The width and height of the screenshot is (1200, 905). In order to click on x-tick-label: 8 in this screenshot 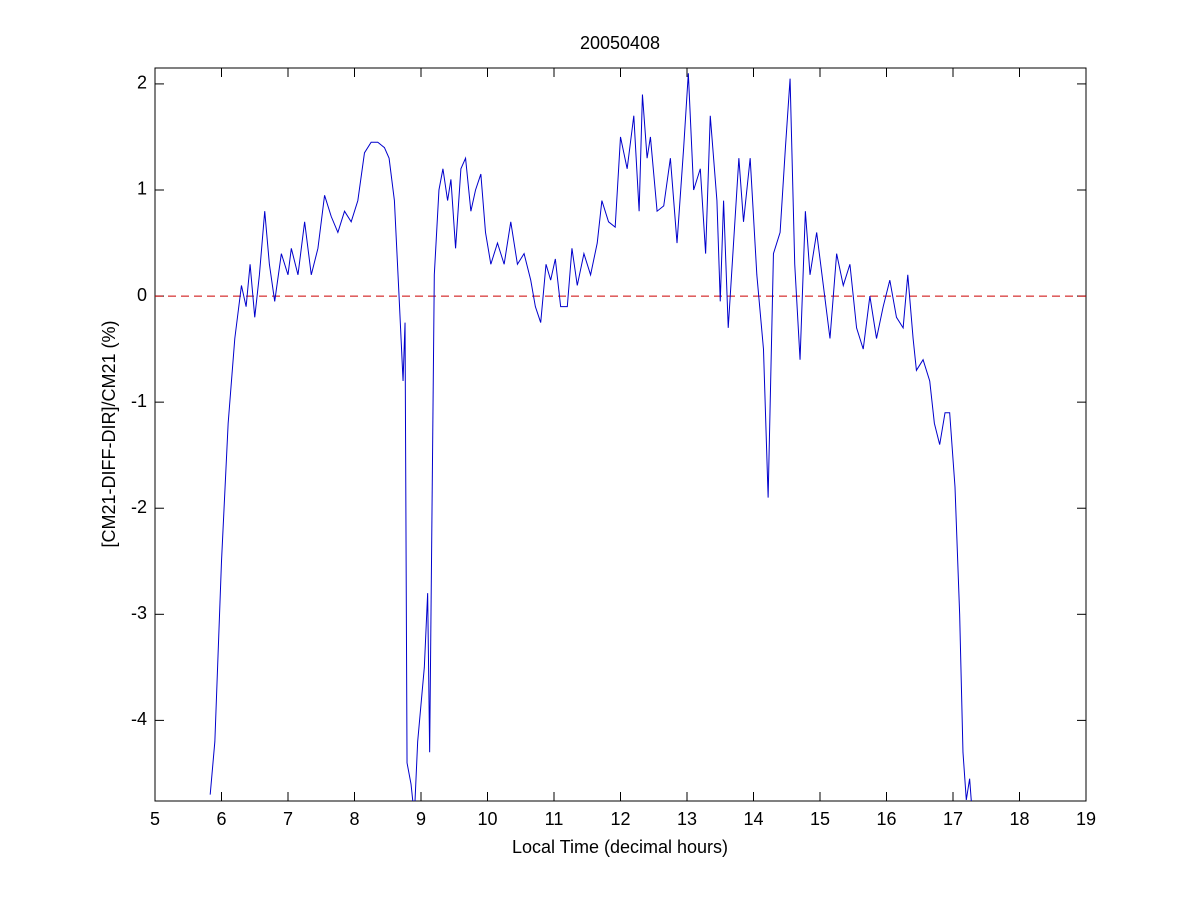, I will do `click(354, 819)`.